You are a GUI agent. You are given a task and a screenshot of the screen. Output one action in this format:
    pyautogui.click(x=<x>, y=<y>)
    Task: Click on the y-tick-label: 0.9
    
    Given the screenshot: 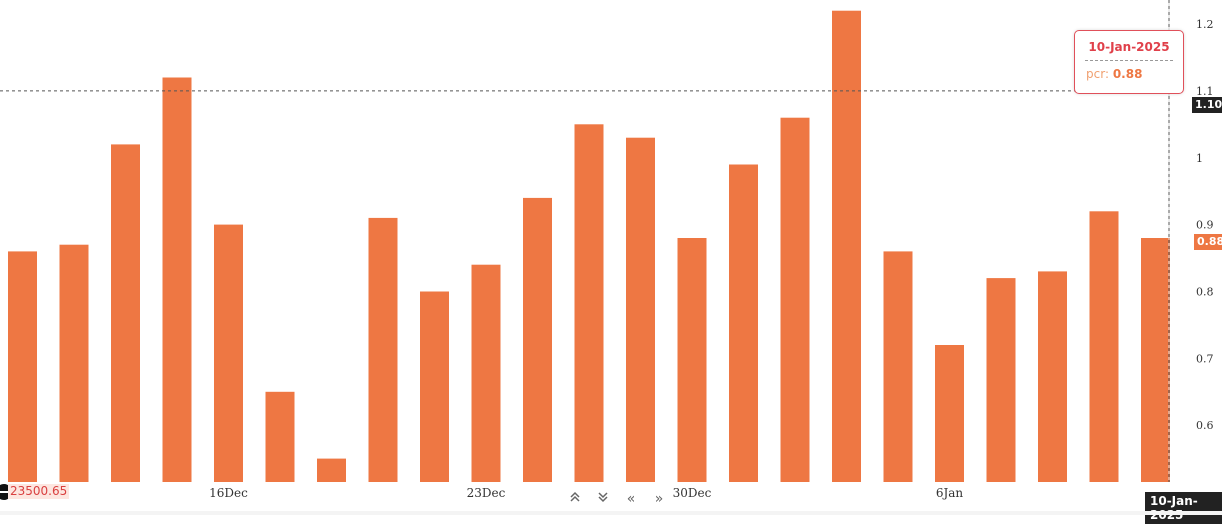 What is the action you would take?
    pyautogui.click(x=1205, y=225)
    